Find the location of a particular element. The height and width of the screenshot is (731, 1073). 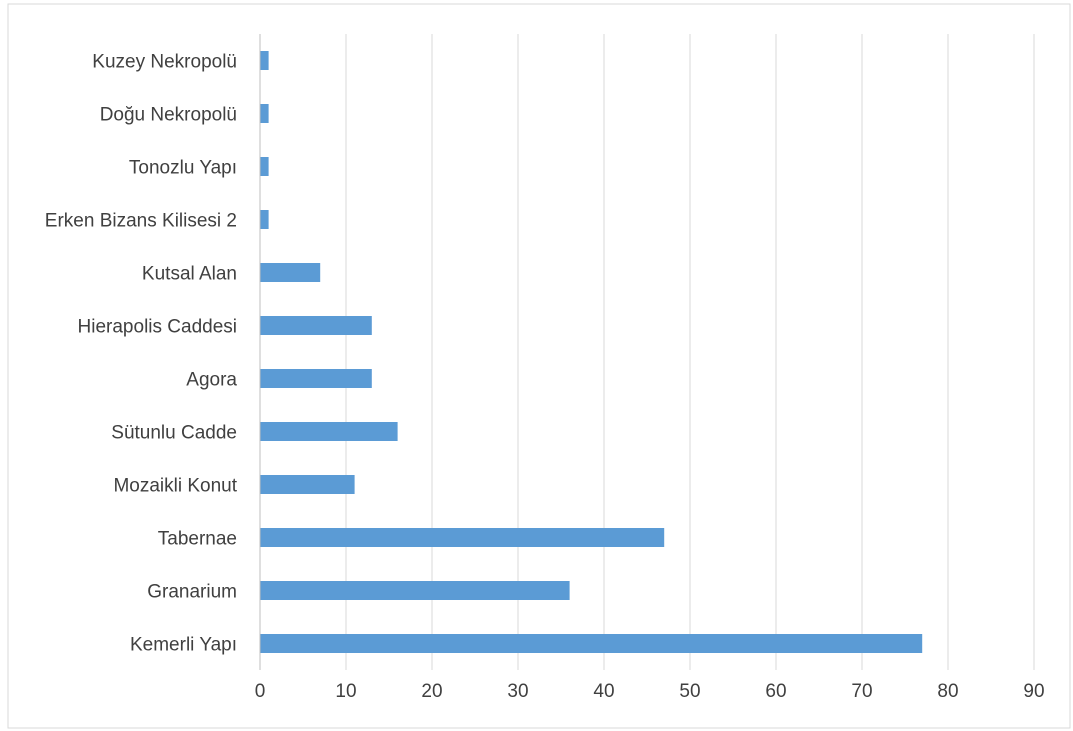

category-label: Agora is located at coordinates (211, 380).